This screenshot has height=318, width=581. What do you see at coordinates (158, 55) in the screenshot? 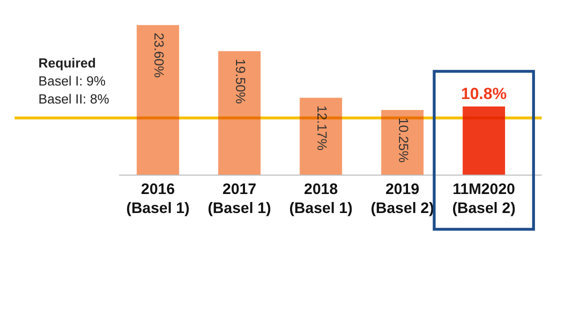
I see `data-label: 23.60%` at bounding box center [158, 55].